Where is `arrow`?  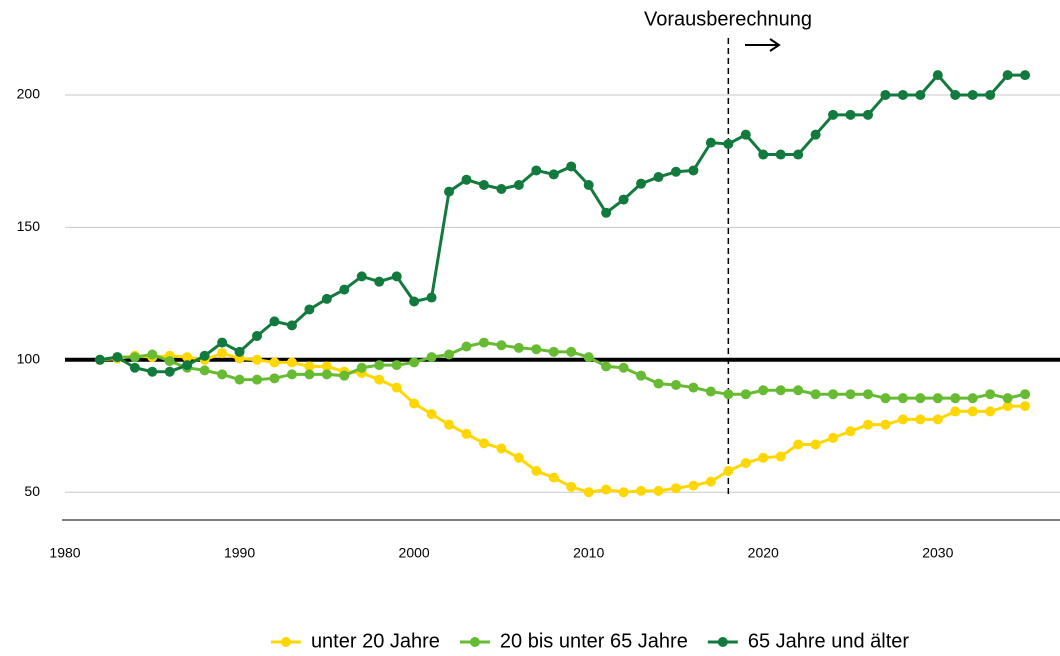
arrow is located at coordinates (763, 45).